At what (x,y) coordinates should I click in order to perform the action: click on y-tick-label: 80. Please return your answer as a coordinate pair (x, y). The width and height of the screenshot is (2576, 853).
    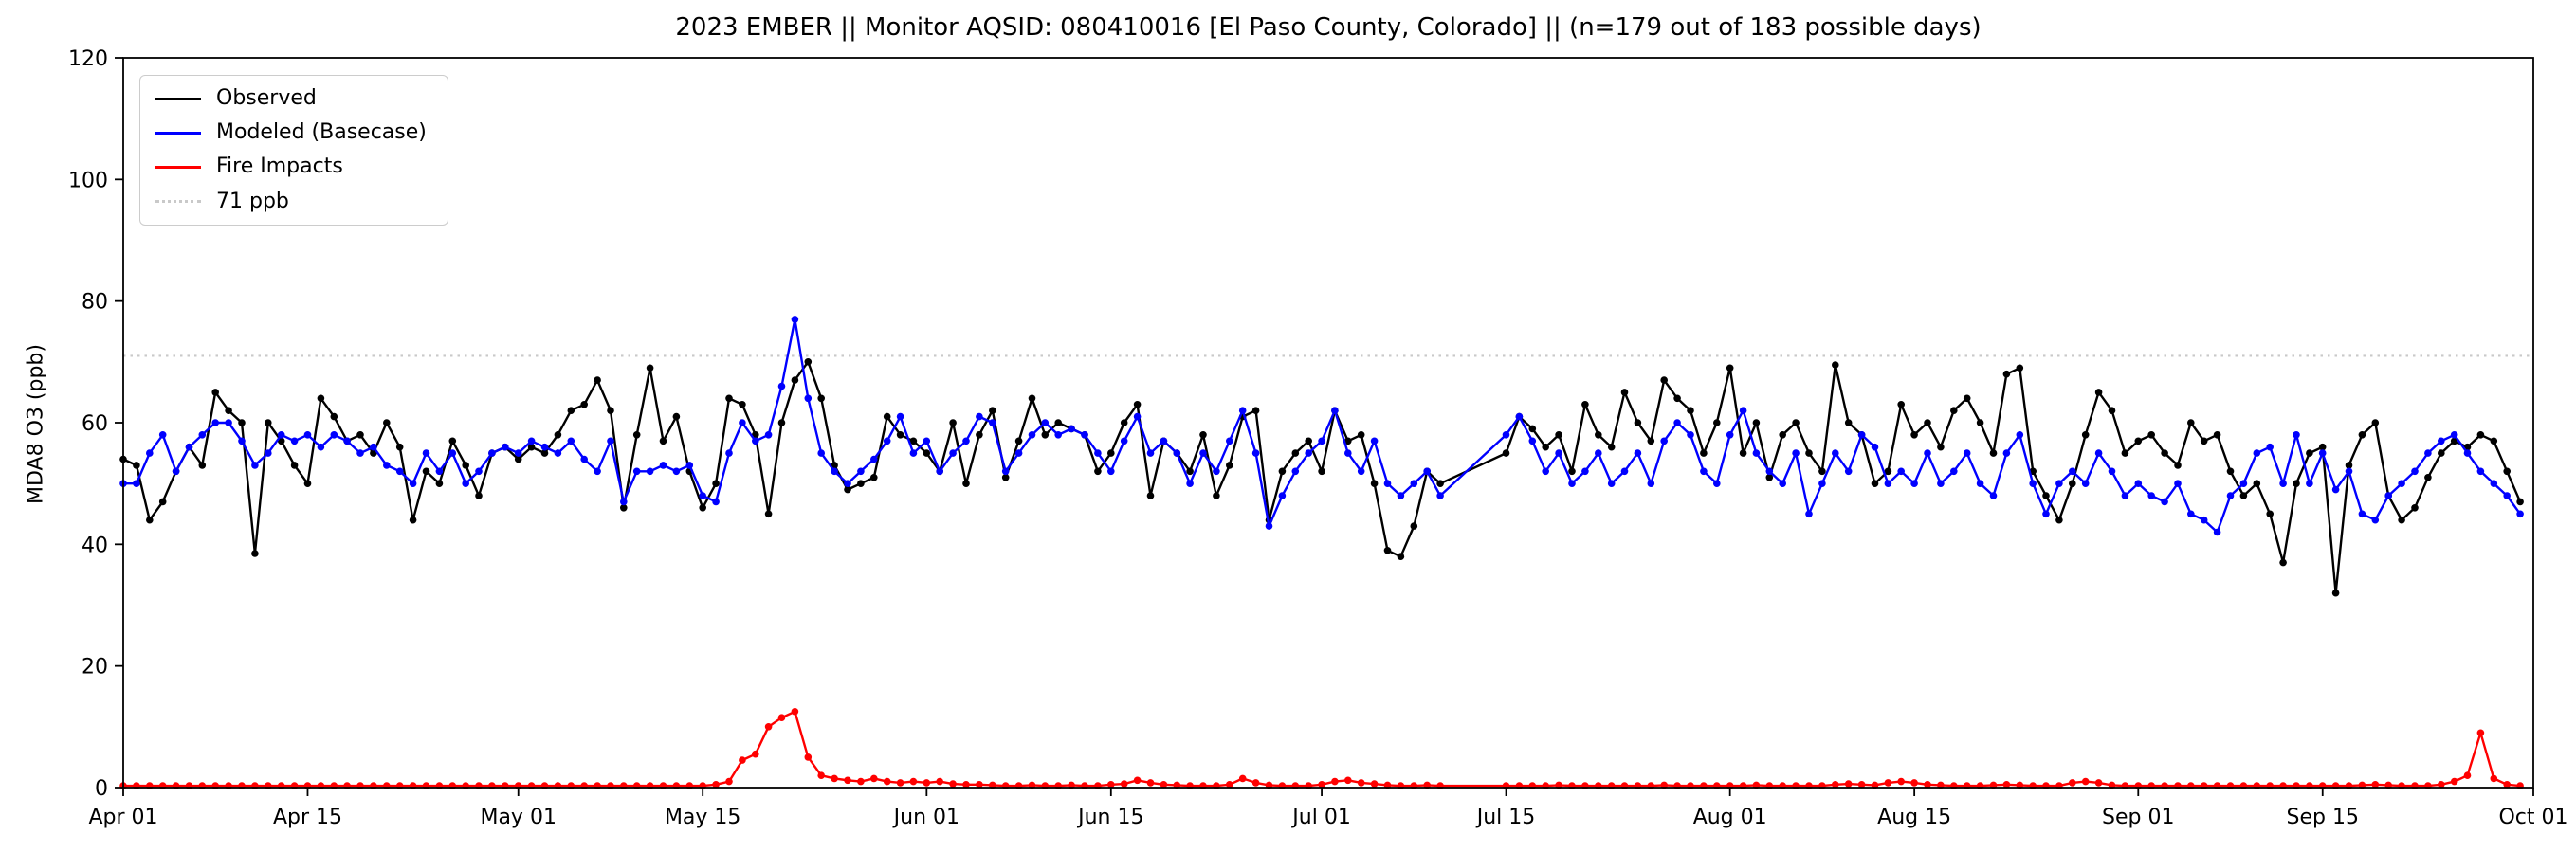
    Looking at the image, I should click on (95, 303).